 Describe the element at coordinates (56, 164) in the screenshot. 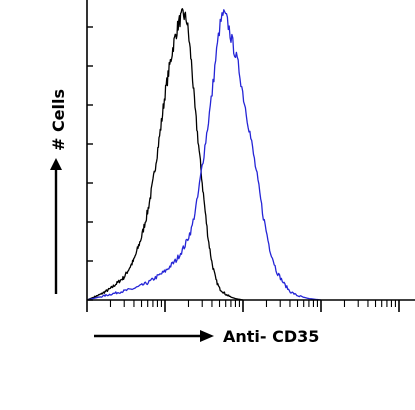

I see `y-axis-arrow-head` at that location.